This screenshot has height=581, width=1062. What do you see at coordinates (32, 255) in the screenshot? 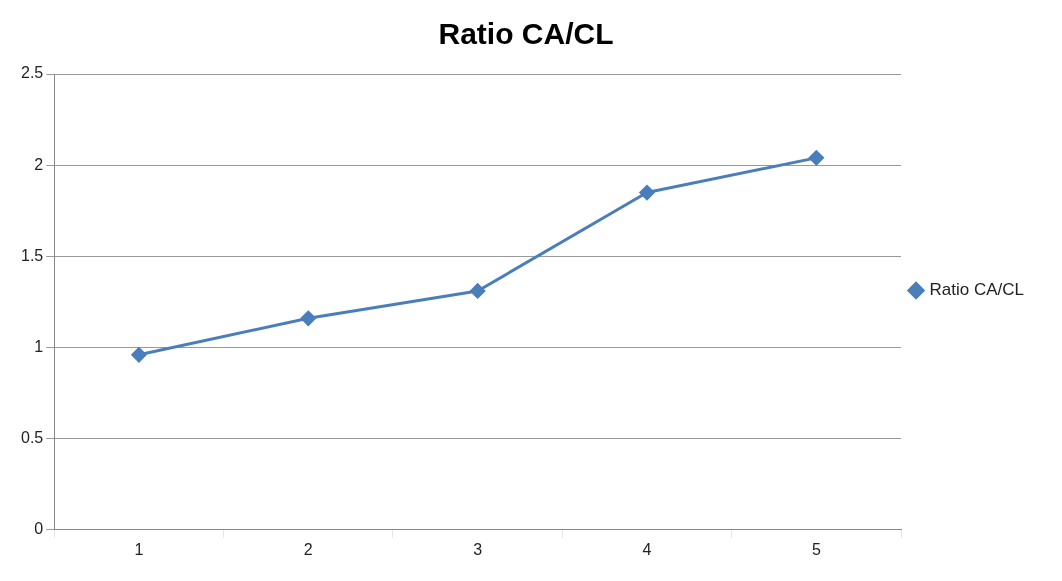
I see `y-tick-label: 1.5` at bounding box center [32, 255].